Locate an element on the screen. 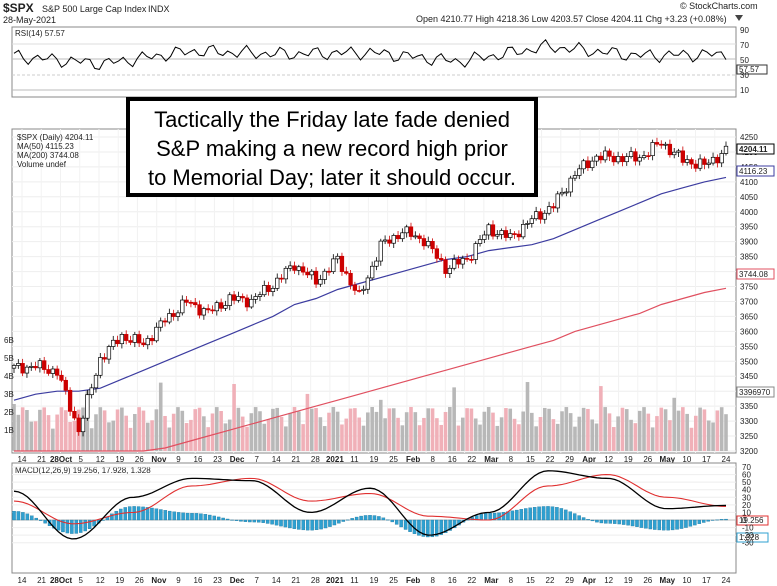  price-tick-label: 3300 is located at coordinates (749, 421).